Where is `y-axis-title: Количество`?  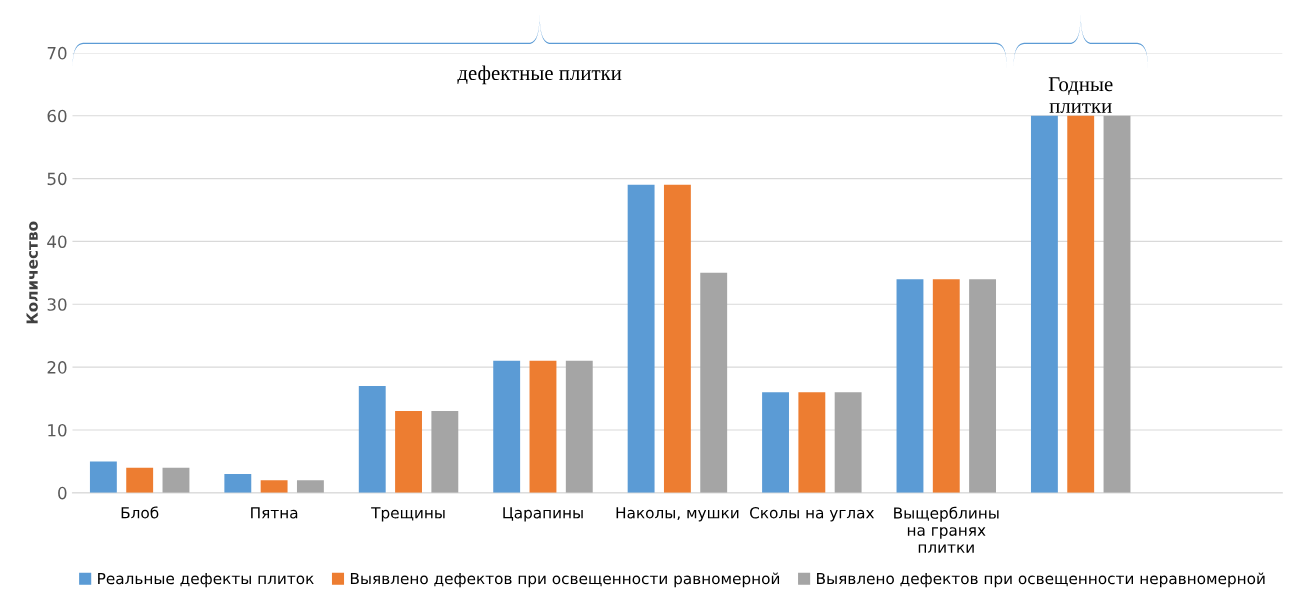
y-axis-title: Количество is located at coordinates (32, 272).